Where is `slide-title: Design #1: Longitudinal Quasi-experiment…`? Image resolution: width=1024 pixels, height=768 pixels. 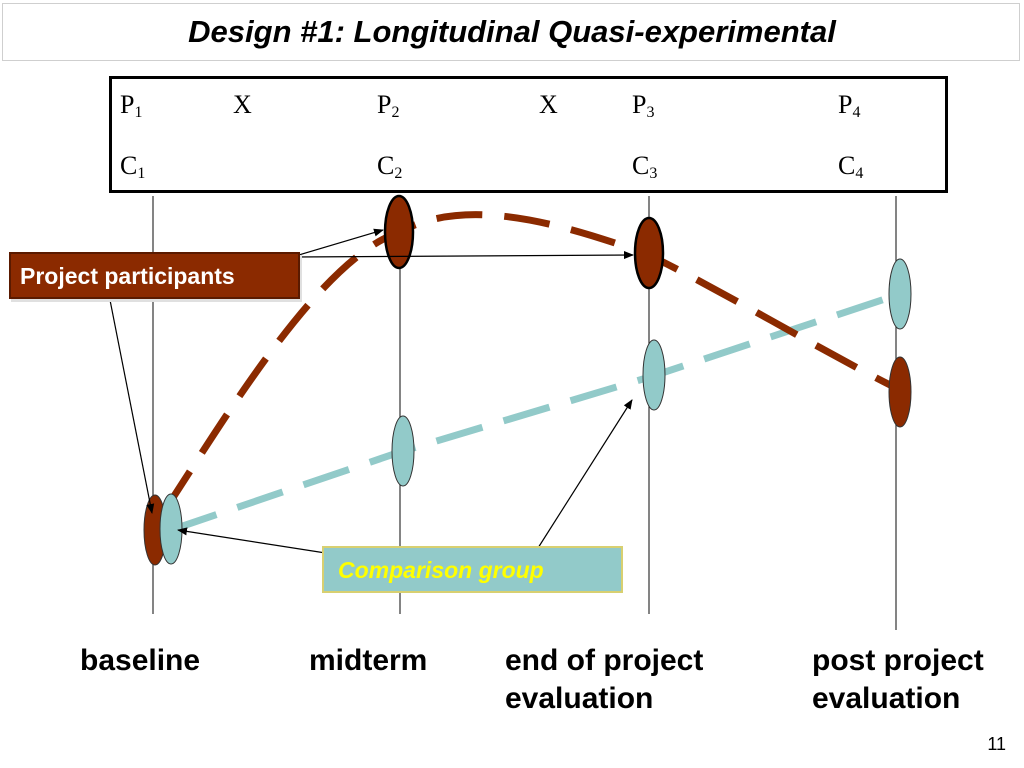 slide-title: Design #1: Longitudinal Quasi-experiment… is located at coordinates (512, 31).